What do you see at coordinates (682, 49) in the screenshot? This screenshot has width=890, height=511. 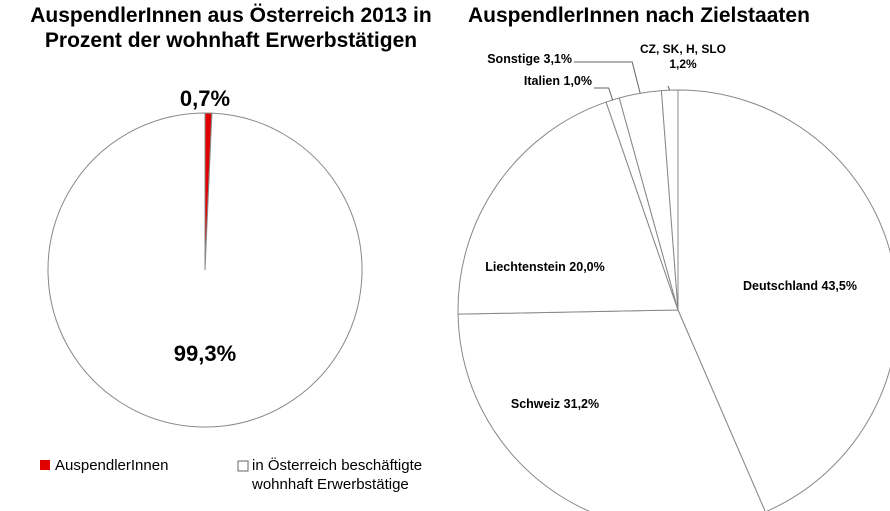 I see `category-label: CZ, SK, H, SLO` at bounding box center [682, 49].